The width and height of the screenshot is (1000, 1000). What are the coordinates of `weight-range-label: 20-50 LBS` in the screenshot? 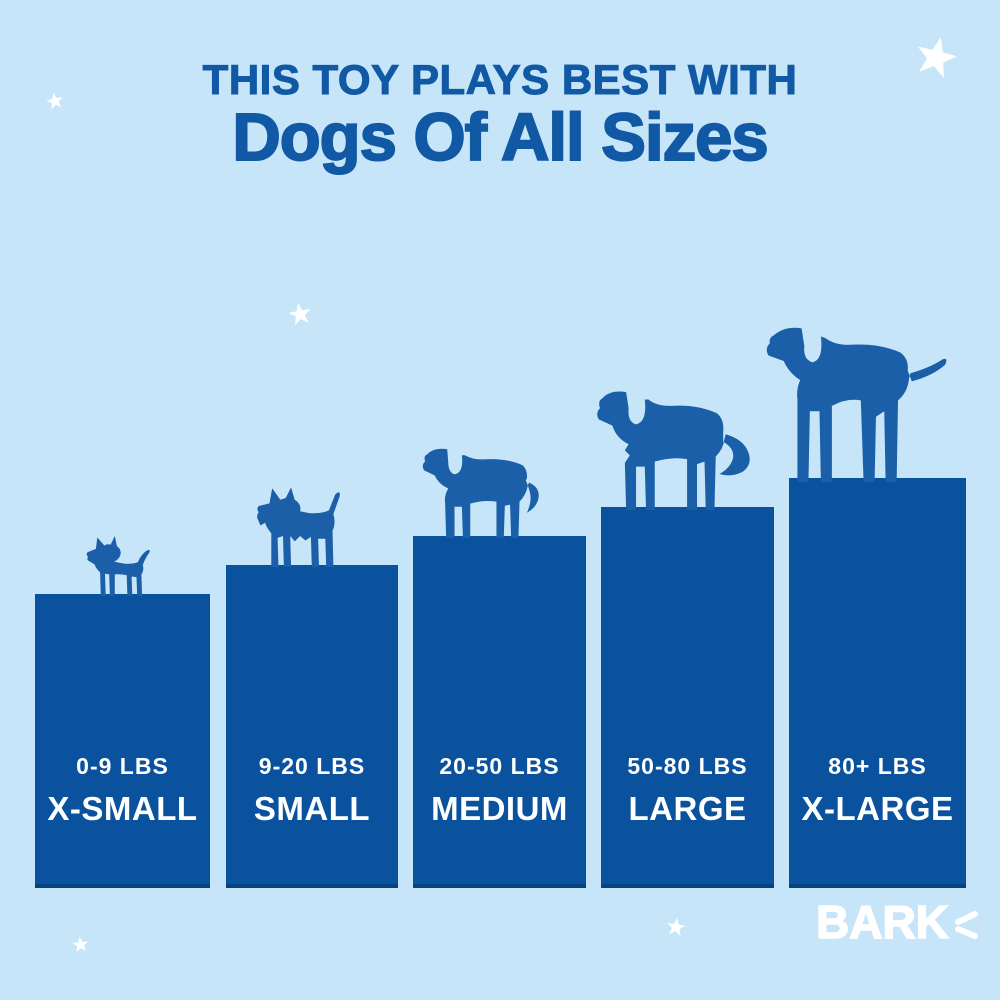 It's located at (499, 766).